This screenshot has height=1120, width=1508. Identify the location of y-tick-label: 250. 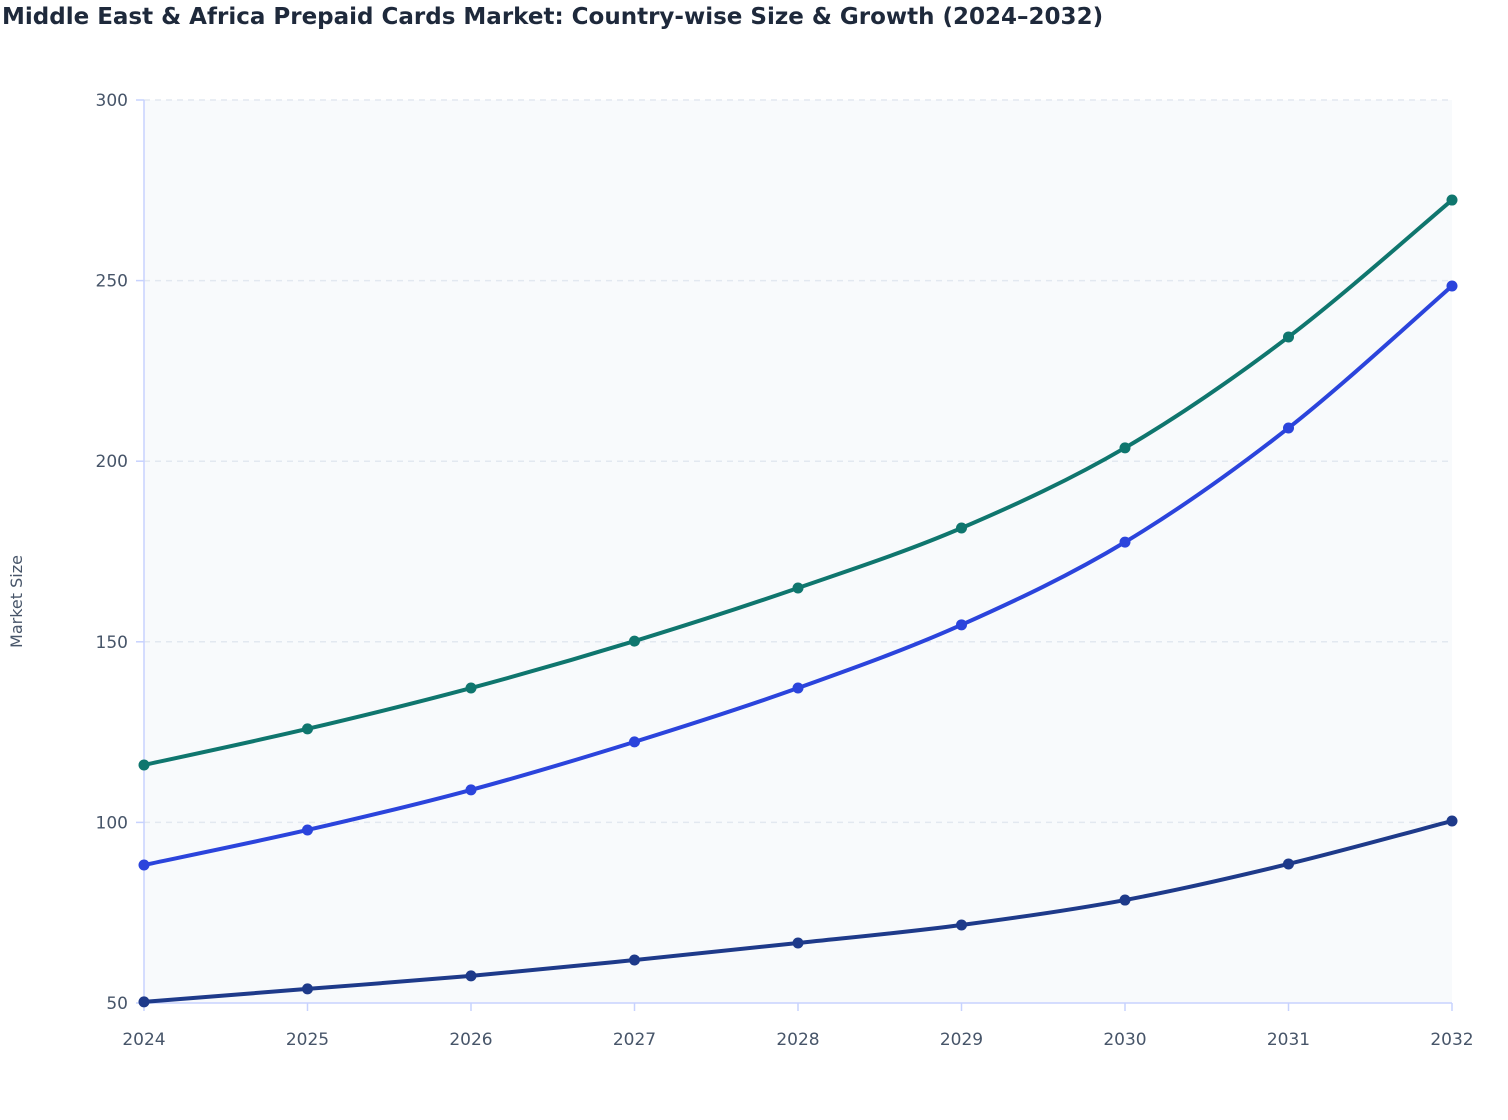
(112, 282).